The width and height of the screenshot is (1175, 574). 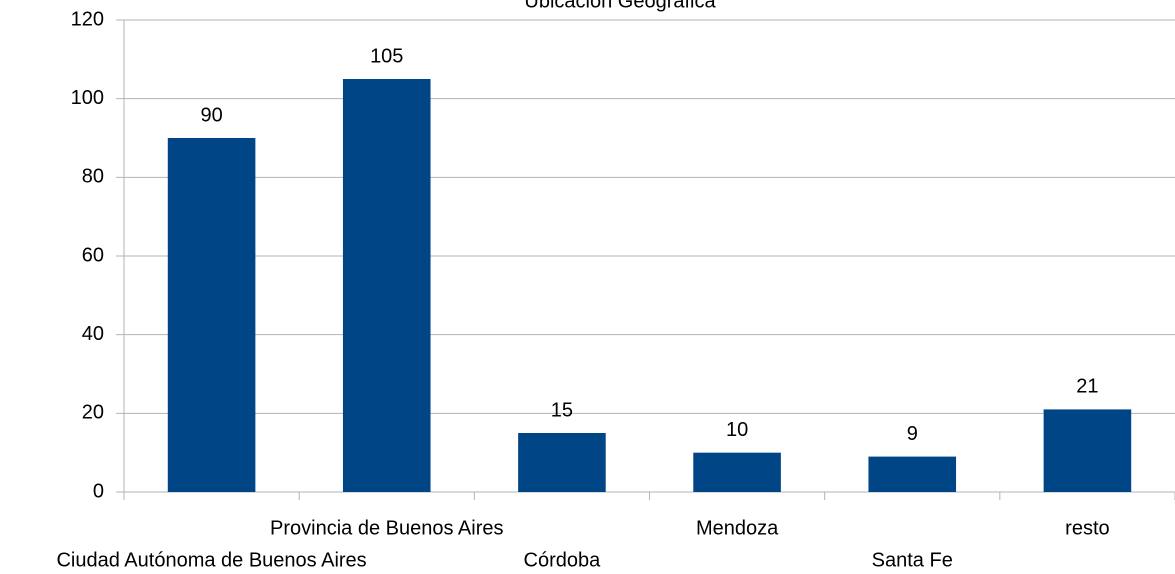 I want to click on y-tick-label: 60, so click(x=93, y=255).